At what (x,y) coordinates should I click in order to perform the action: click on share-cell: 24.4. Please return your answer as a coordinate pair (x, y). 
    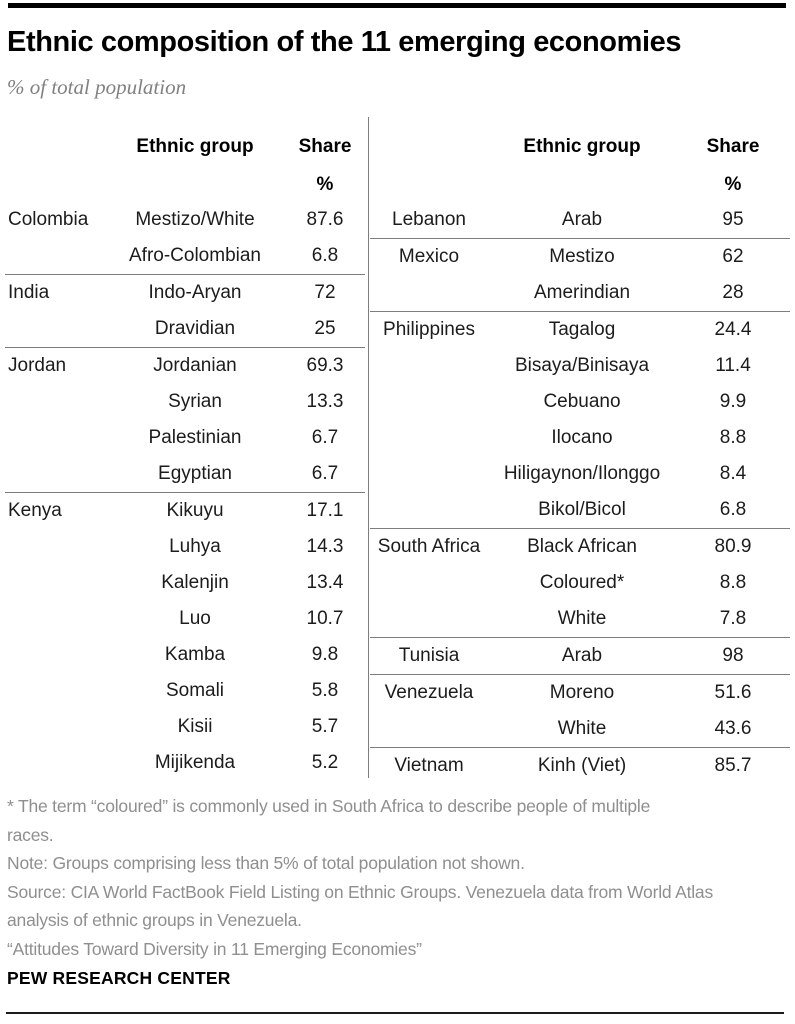
    Looking at the image, I should click on (733, 329).